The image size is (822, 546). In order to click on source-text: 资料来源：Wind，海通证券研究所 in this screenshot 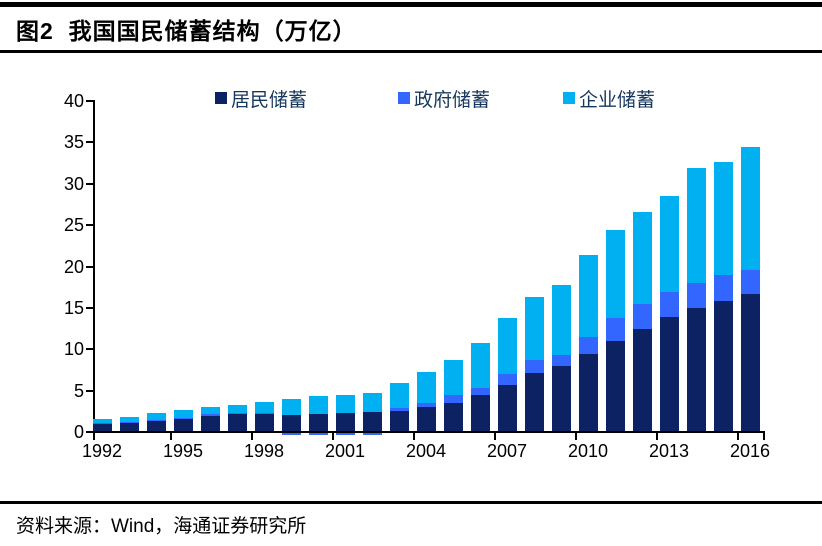, I will do `click(161, 526)`.